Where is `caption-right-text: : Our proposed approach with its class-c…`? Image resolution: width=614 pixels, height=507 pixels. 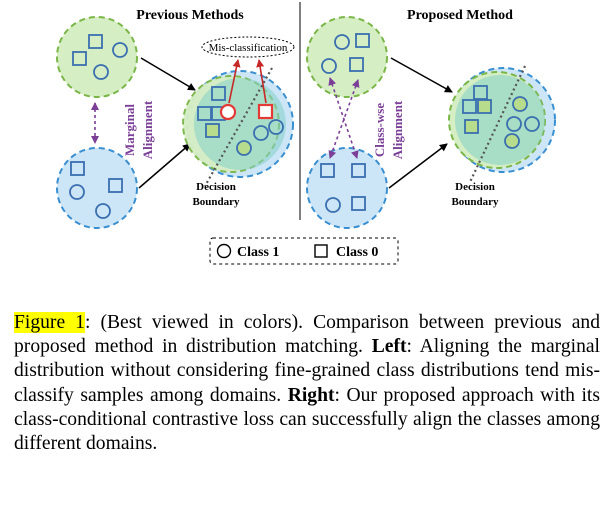
caption-right-text: : Our proposed approach with its class-c… is located at coordinates (307, 419).